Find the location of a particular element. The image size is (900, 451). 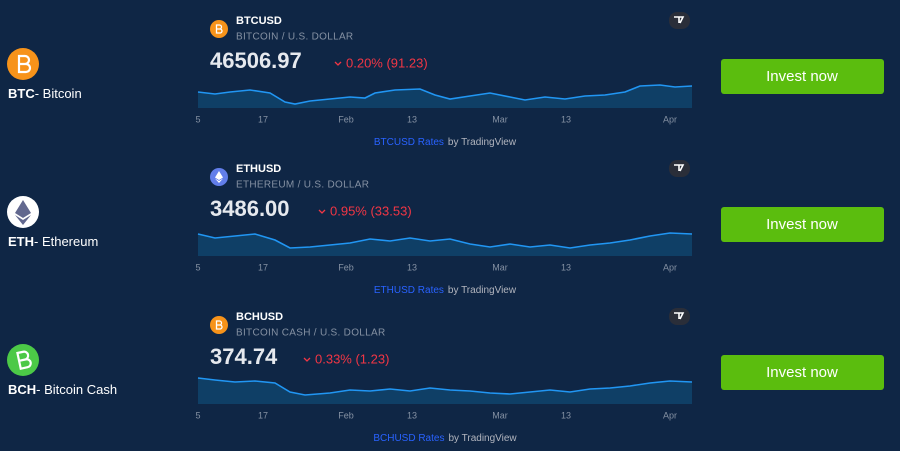

eth-glyph is located at coordinates (23, 212).